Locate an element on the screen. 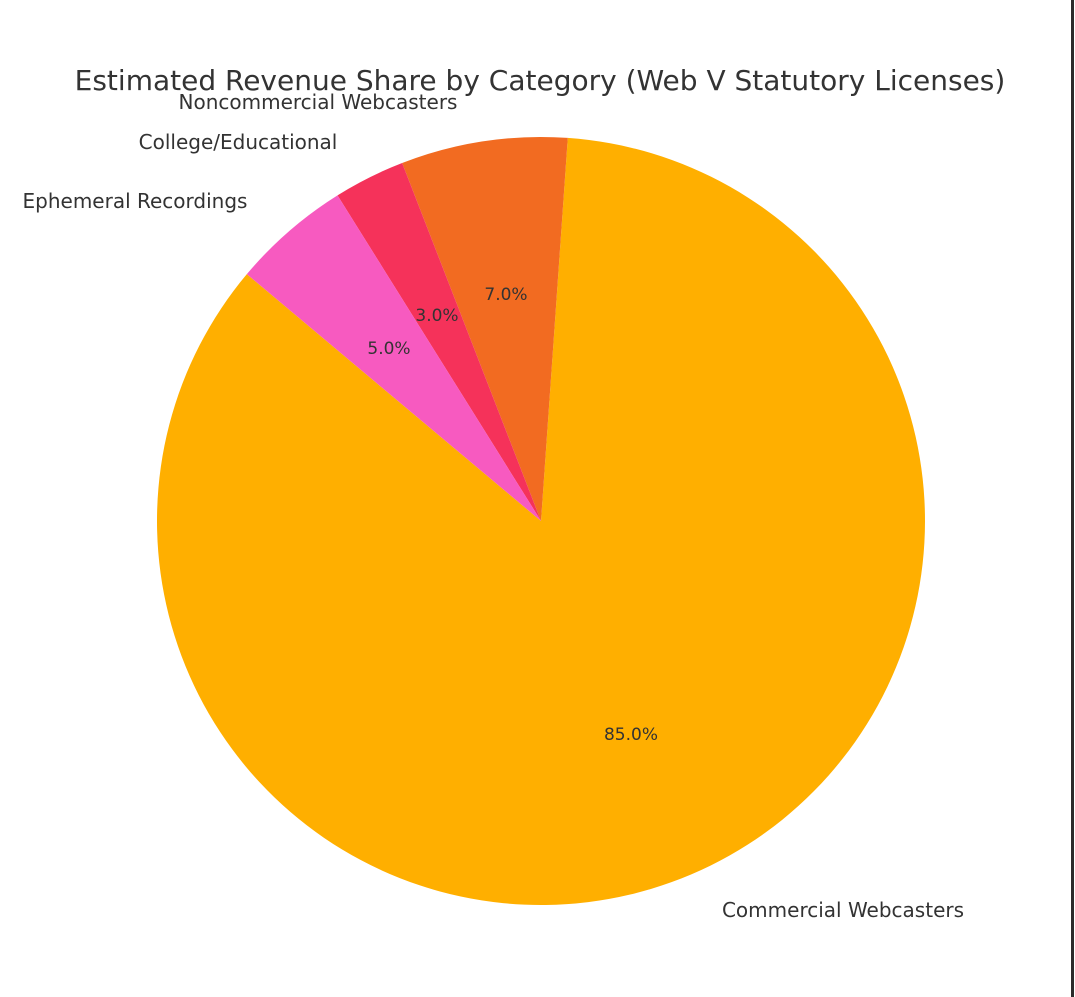 The width and height of the screenshot is (1075, 997). label-commercial-webcasters: Commercial Webcasters is located at coordinates (843, 910).